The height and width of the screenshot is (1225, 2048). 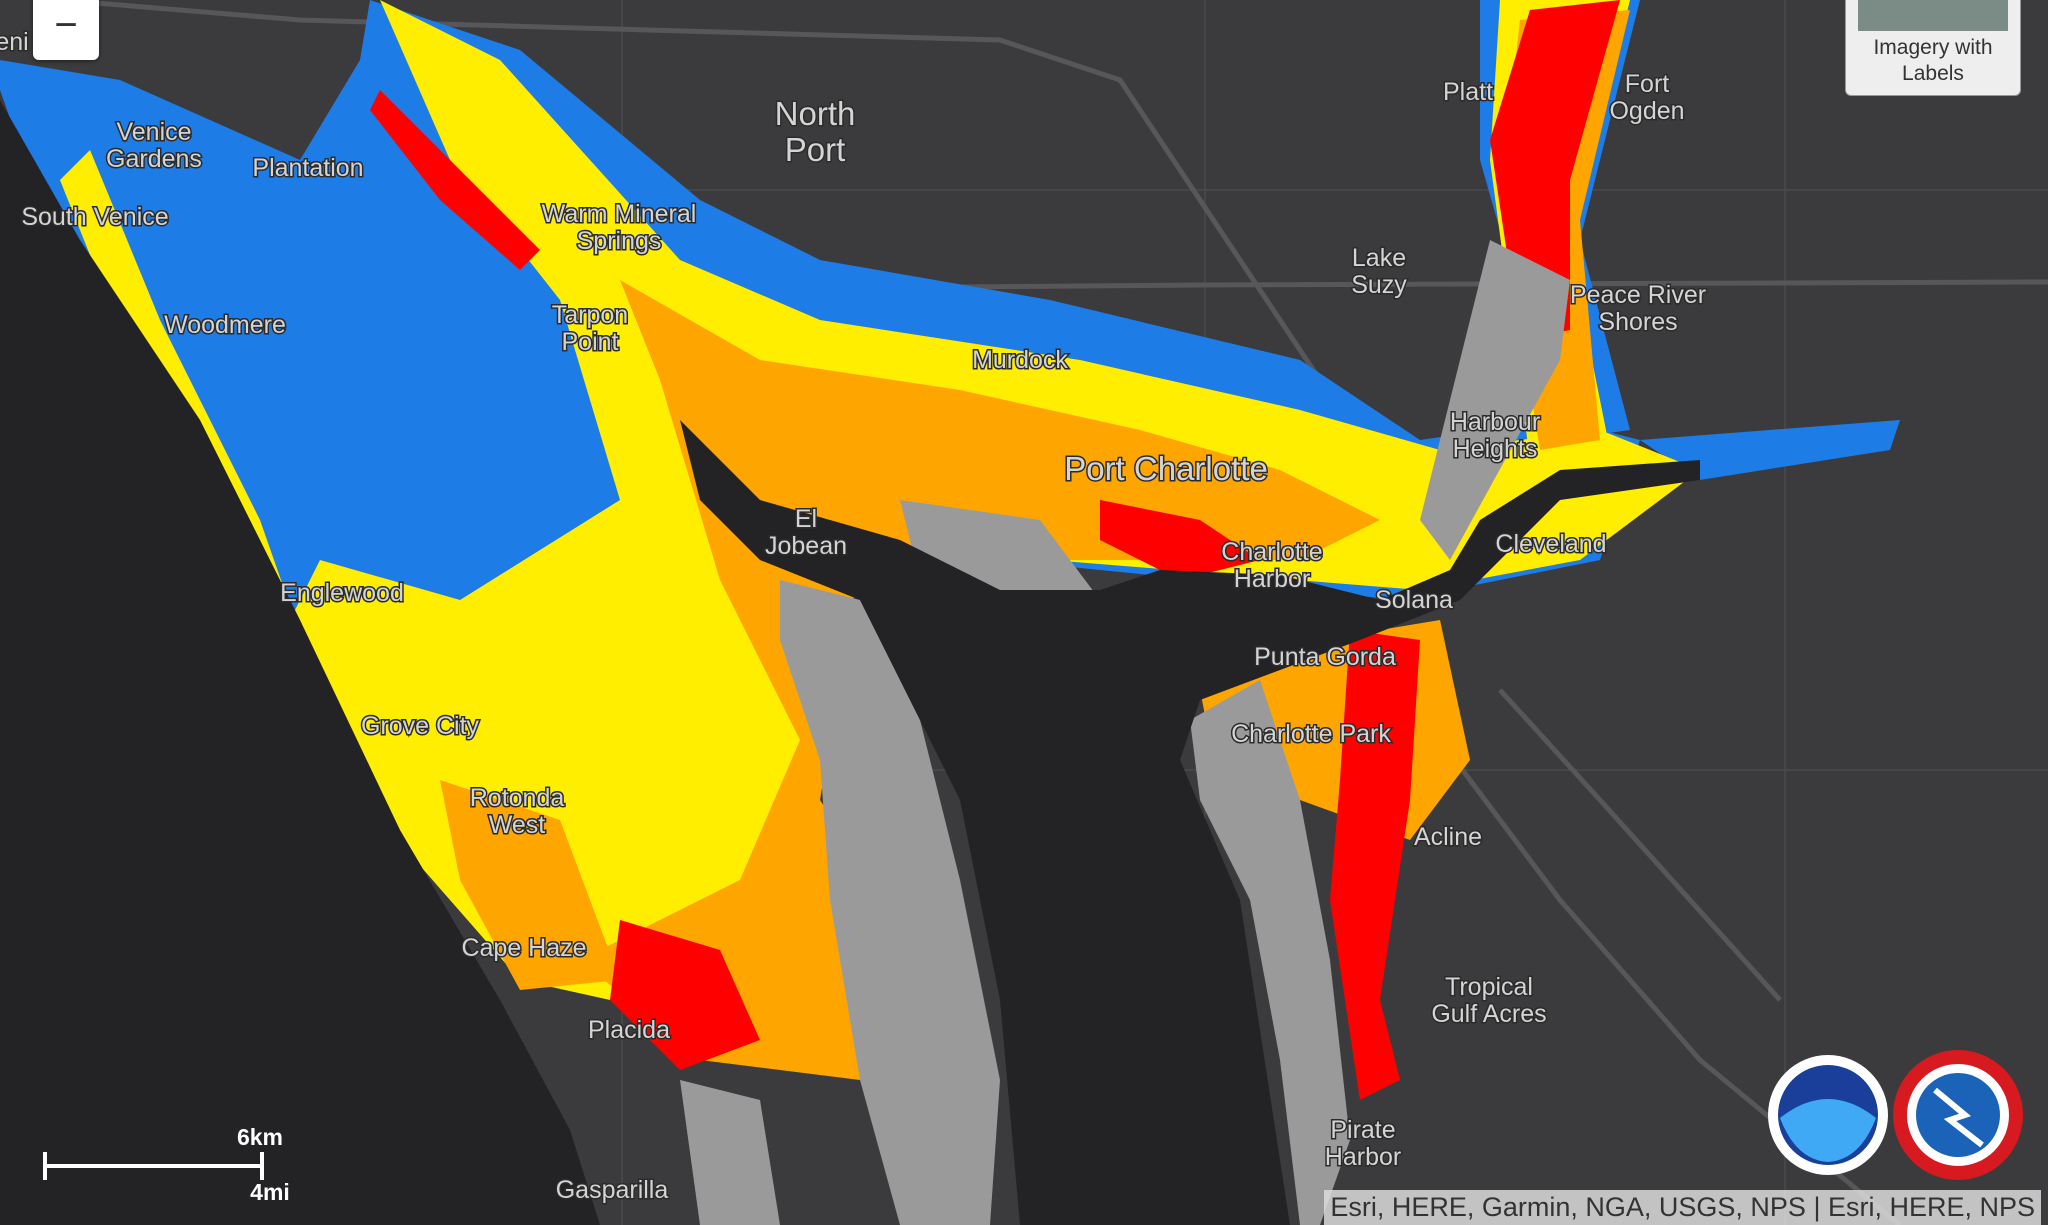 I want to click on place-label-line: Cleveland, so click(x=1550, y=544).